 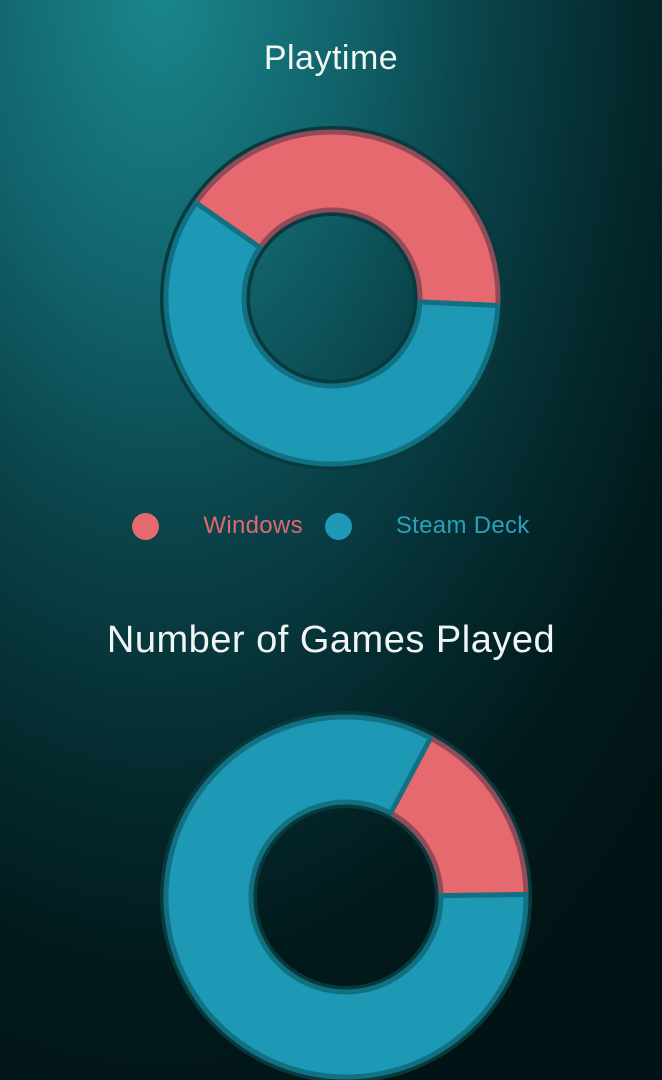 What do you see at coordinates (146, 526) in the screenshot?
I see `windows-legend-swatch` at bounding box center [146, 526].